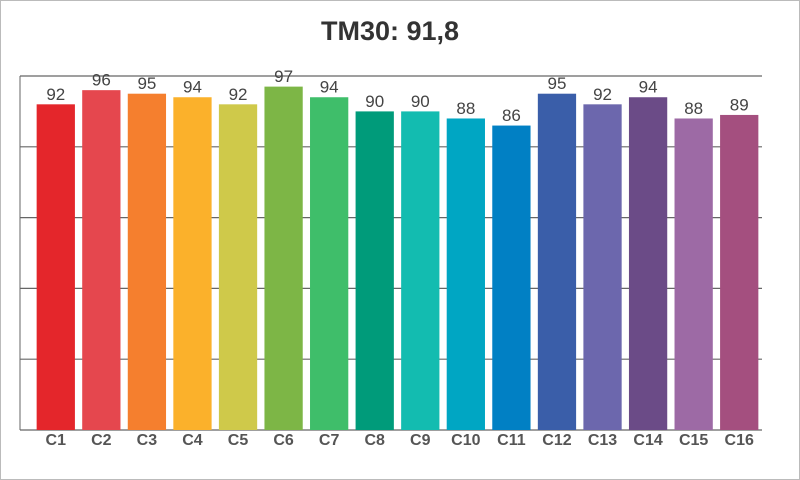 This screenshot has height=480, width=800. Describe the element at coordinates (556, 440) in the screenshot. I see `x-tick-label: C12` at that location.